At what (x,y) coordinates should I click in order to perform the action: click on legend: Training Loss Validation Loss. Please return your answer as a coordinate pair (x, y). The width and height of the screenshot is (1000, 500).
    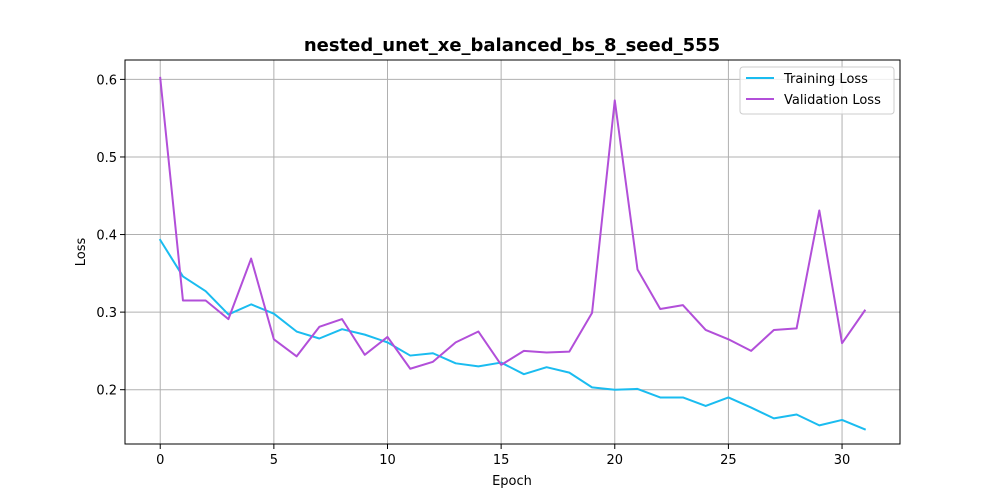
    Looking at the image, I should click on (817, 90).